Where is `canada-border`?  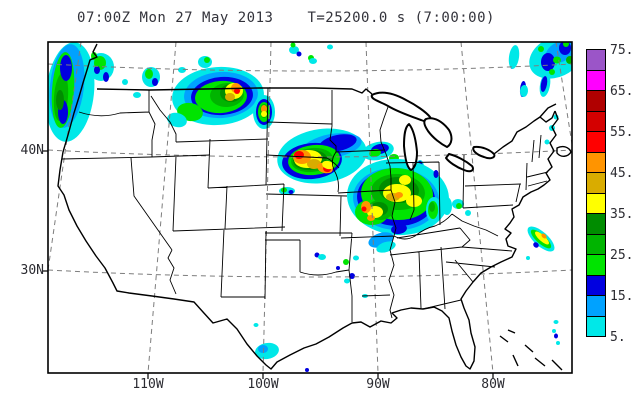
canada-border is located at coordinates (234, 91).